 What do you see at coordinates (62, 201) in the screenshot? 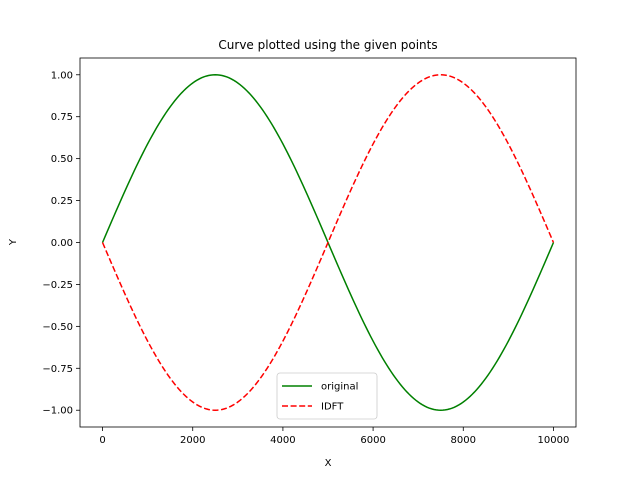
I see `y-tick-label: 0.25` at bounding box center [62, 201].